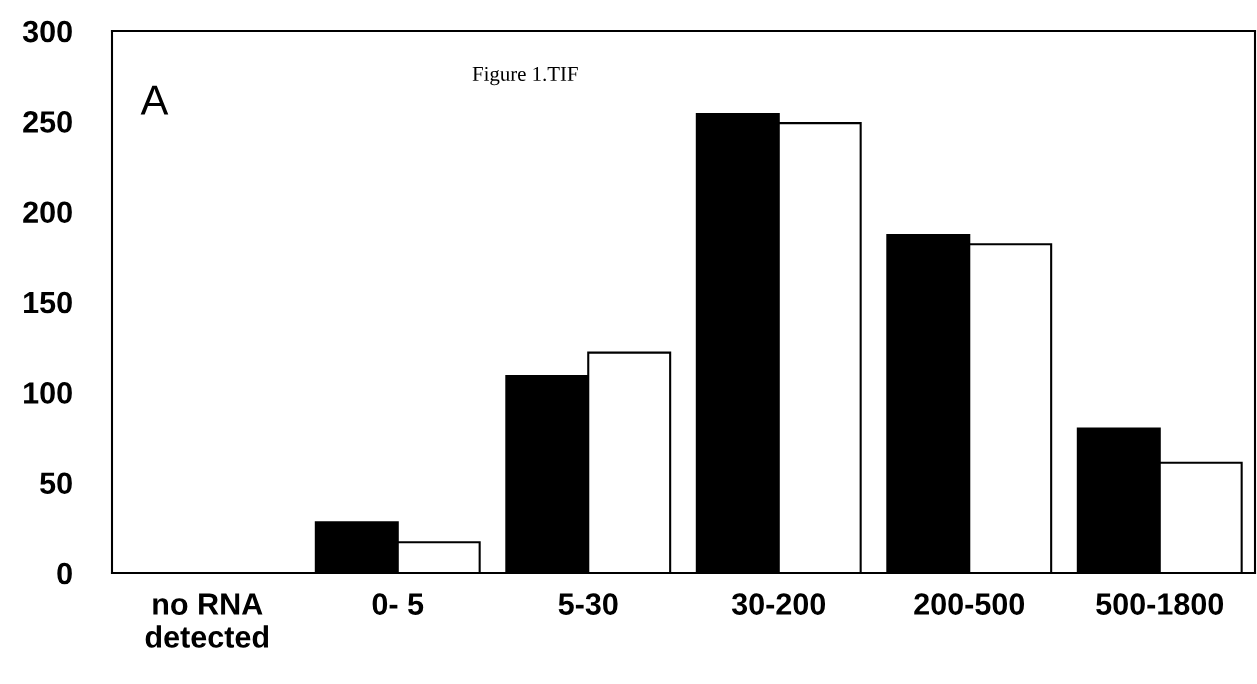 The height and width of the screenshot is (684, 1257). What do you see at coordinates (48, 393) in the screenshot?
I see `y-tick-label: 100` at bounding box center [48, 393].